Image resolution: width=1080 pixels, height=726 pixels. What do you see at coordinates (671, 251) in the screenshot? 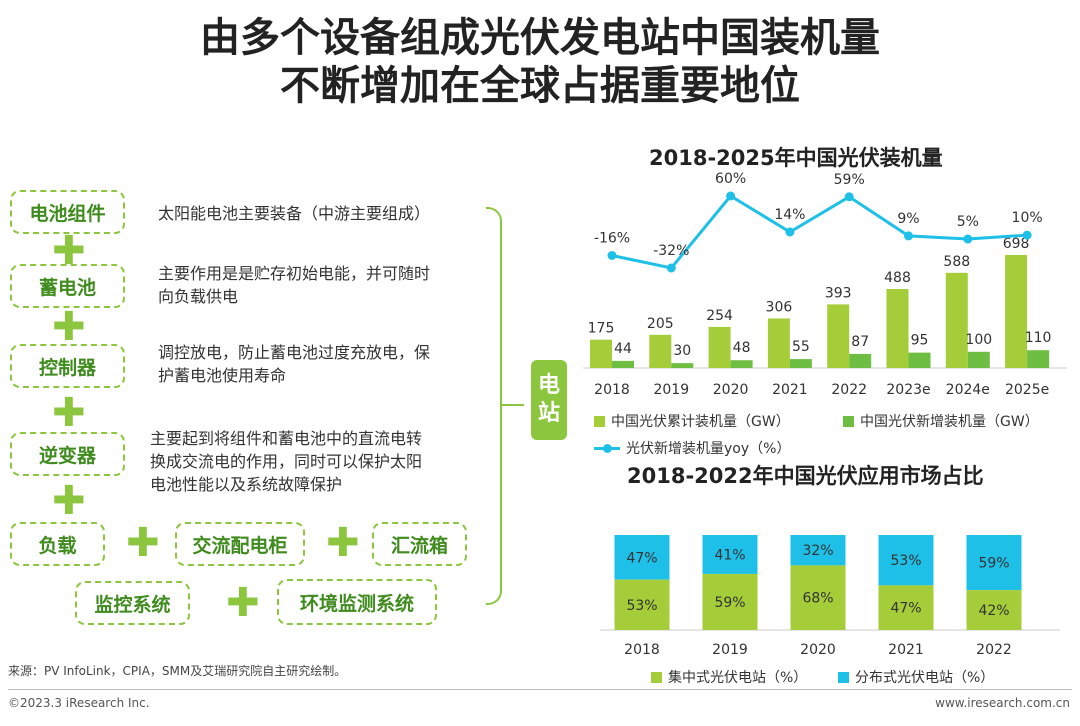
I see `label-yoy-2019: -32%` at bounding box center [671, 251].